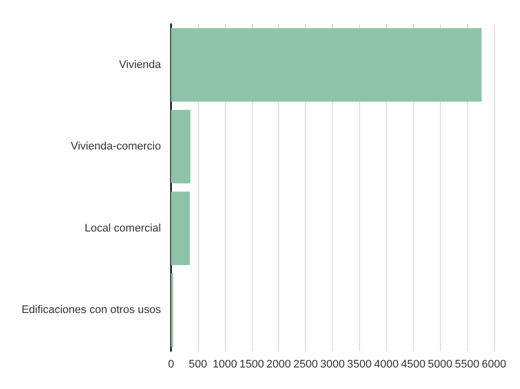  Describe the element at coordinates (332, 364) in the screenshot. I see `x-tick-label: 3000` at that location.